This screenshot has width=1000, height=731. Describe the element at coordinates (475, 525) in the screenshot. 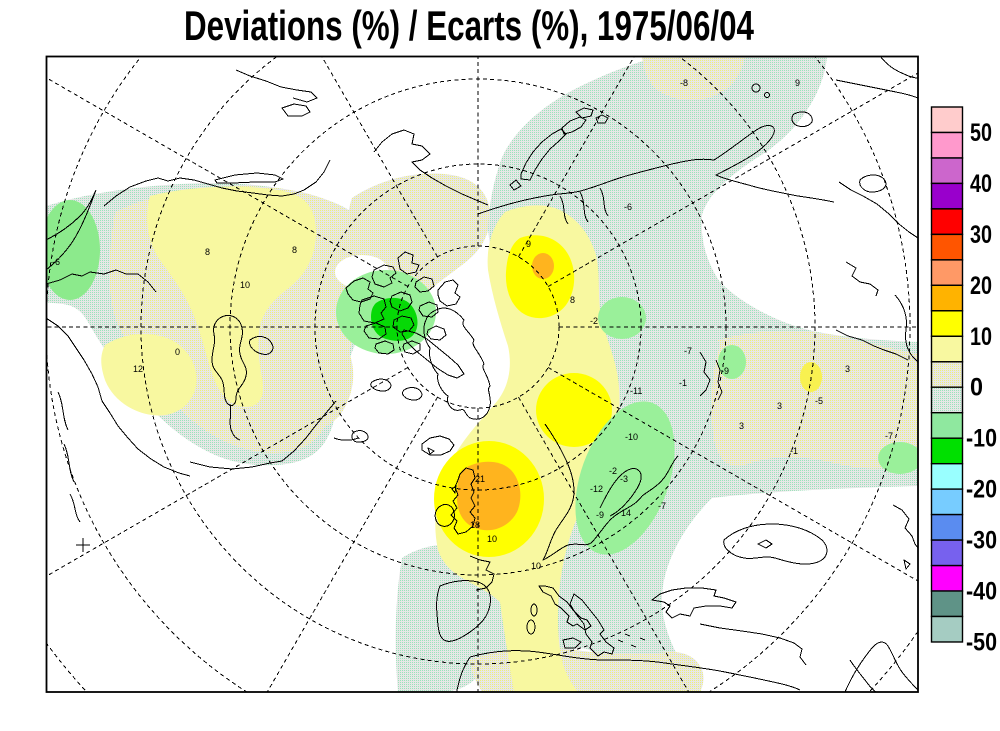

I see `svg-text: 18` at that location.